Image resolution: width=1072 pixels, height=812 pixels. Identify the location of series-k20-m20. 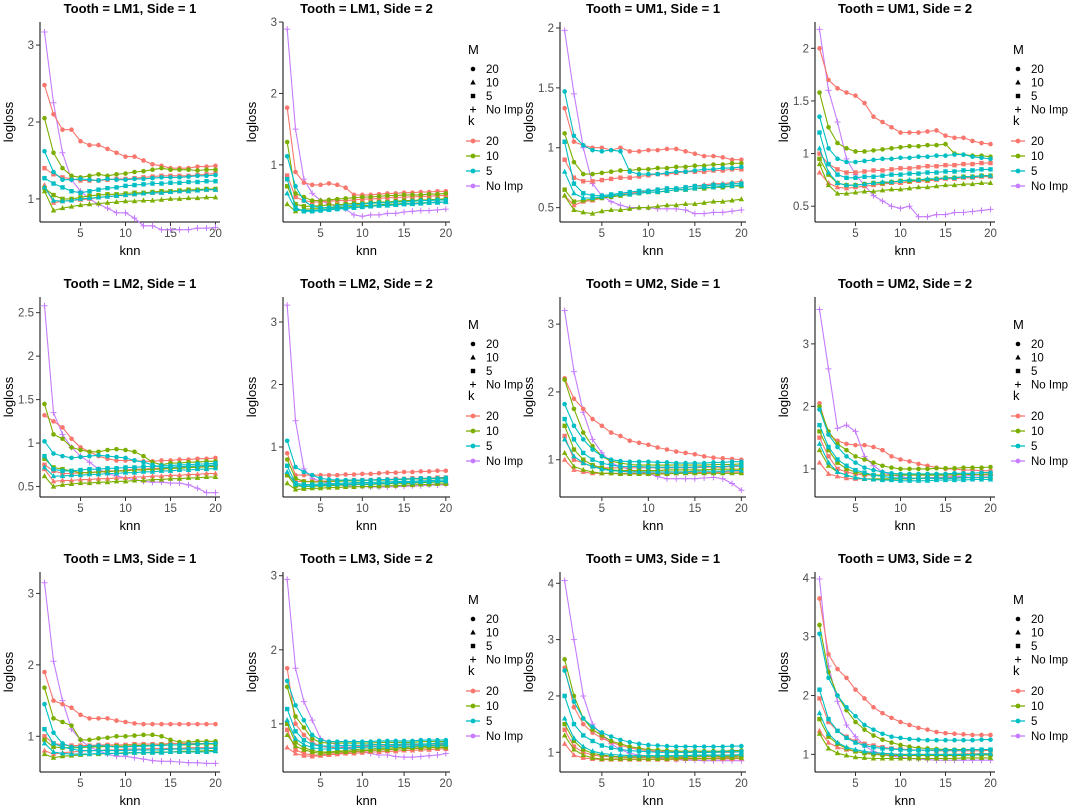
(905, 667).